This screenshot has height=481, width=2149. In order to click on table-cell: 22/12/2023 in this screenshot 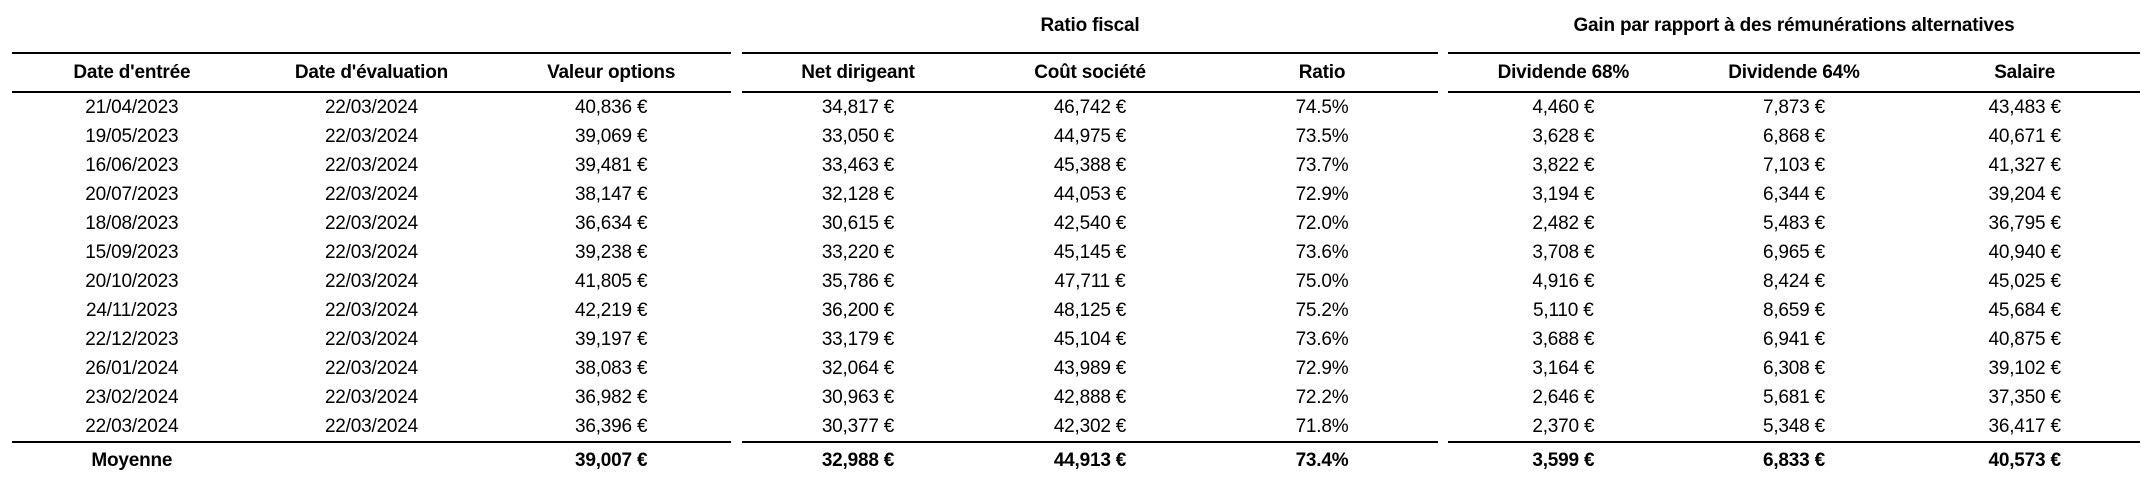, I will do `click(132, 339)`.